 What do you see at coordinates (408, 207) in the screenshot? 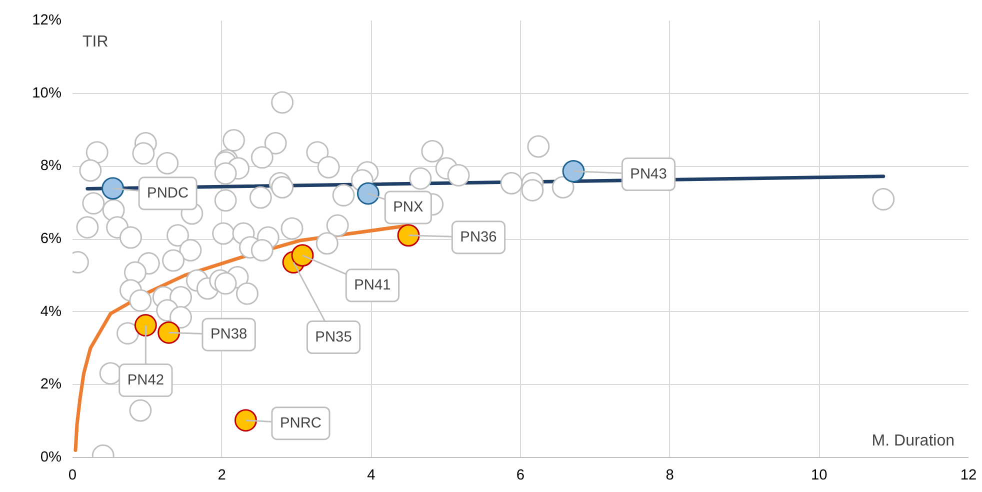
I see `annotation: PNX` at bounding box center [408, 207].